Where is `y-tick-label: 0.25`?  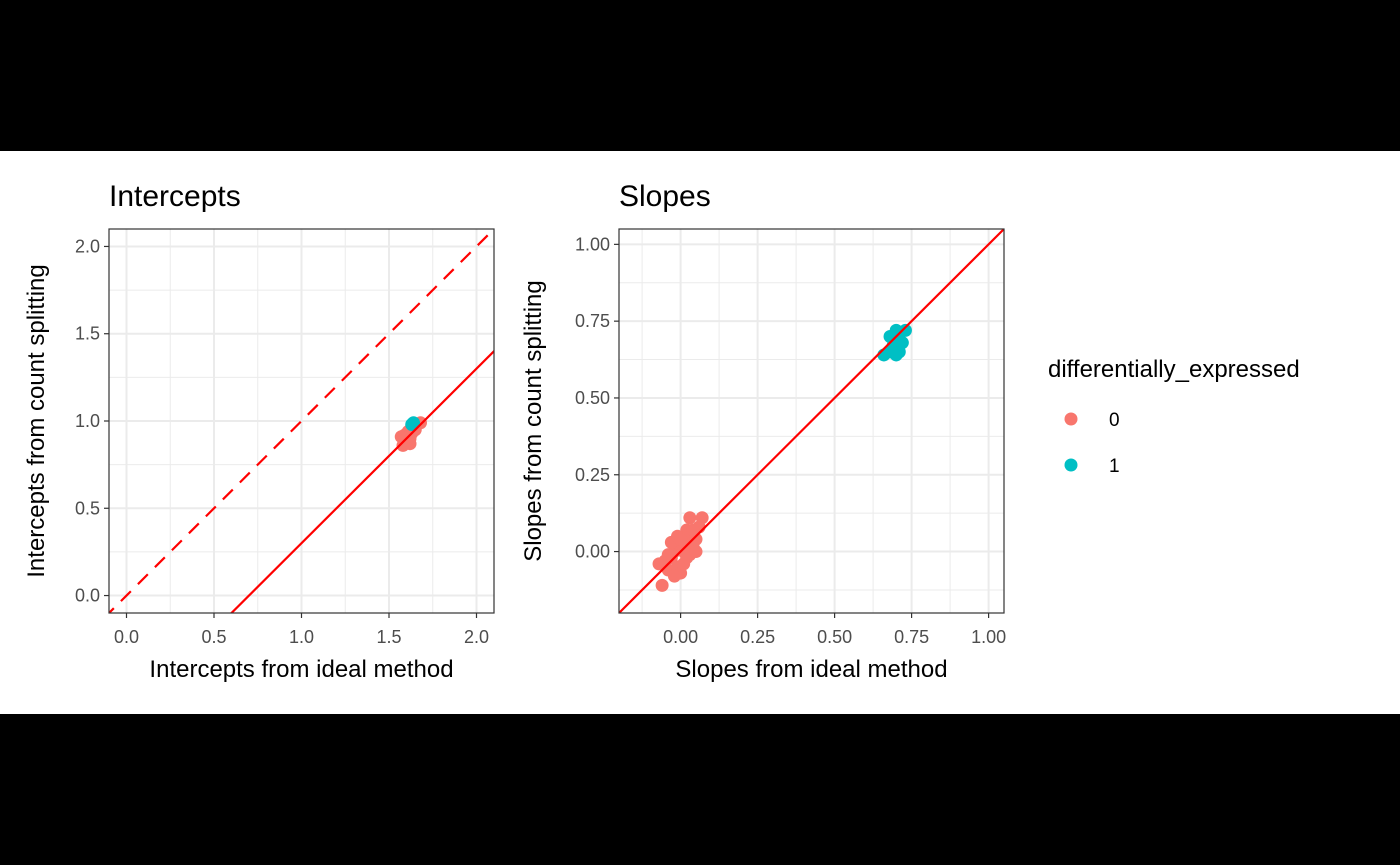
y-tick-label: 0.25 is located at coordinates (592, 475).